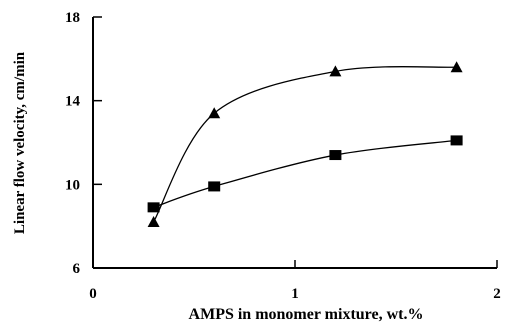 This screenshot has width=509, height=326. Describe the element at coordinates (305, 173) in the screenshot. I see `square-series-curve` at that location.